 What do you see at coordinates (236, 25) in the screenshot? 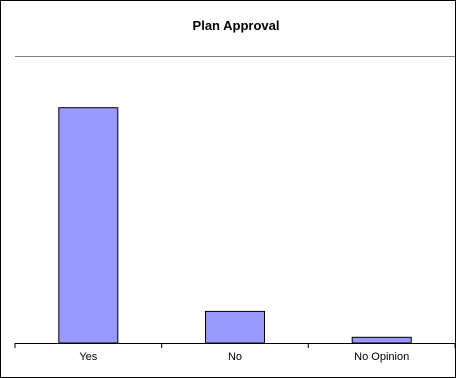
I see `chart-title: Plan Approval` at bounding box center [236, 25].